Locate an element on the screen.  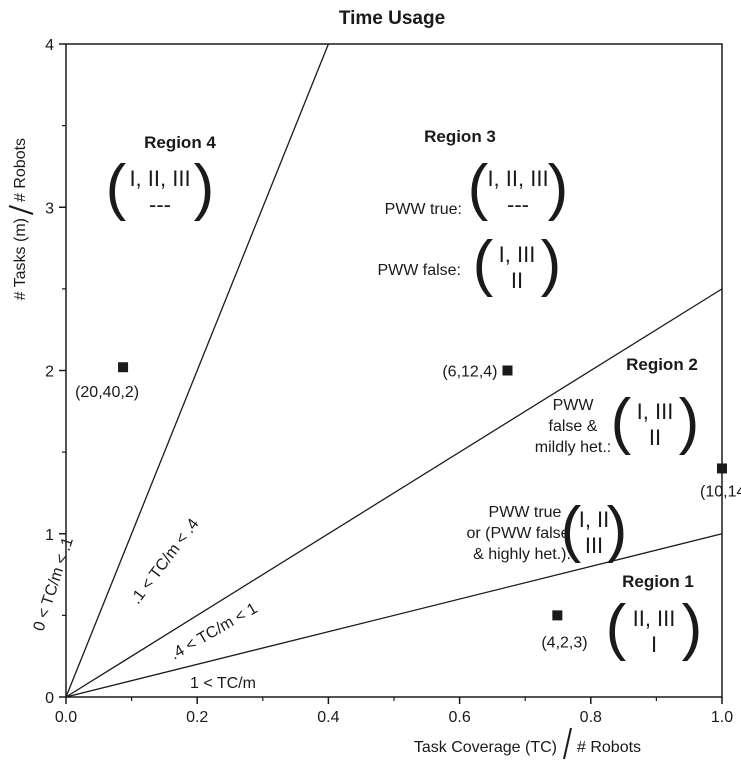
region-3-title: Region 3 is located at coordinates (460, 136).